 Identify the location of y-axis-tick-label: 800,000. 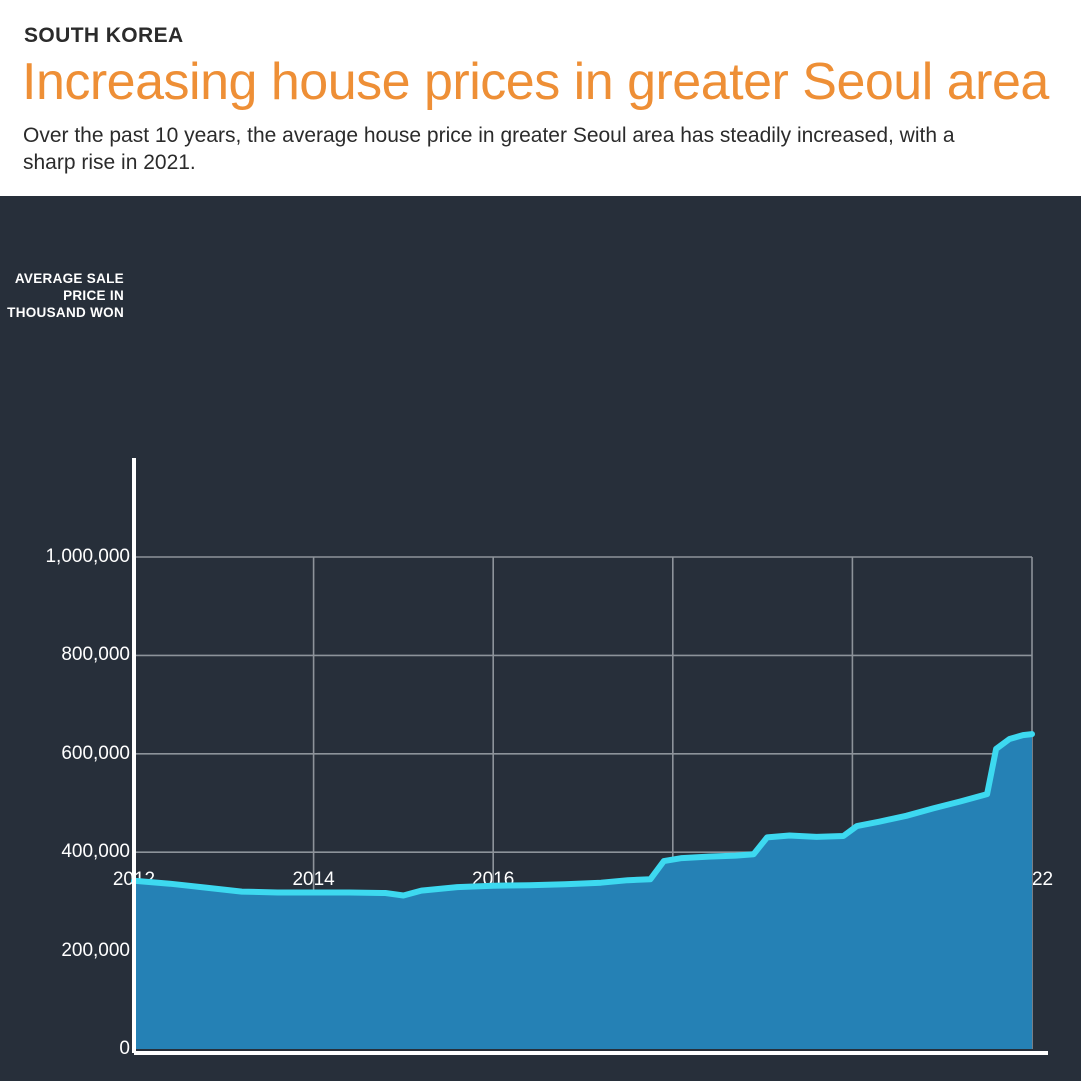
(95, 655).